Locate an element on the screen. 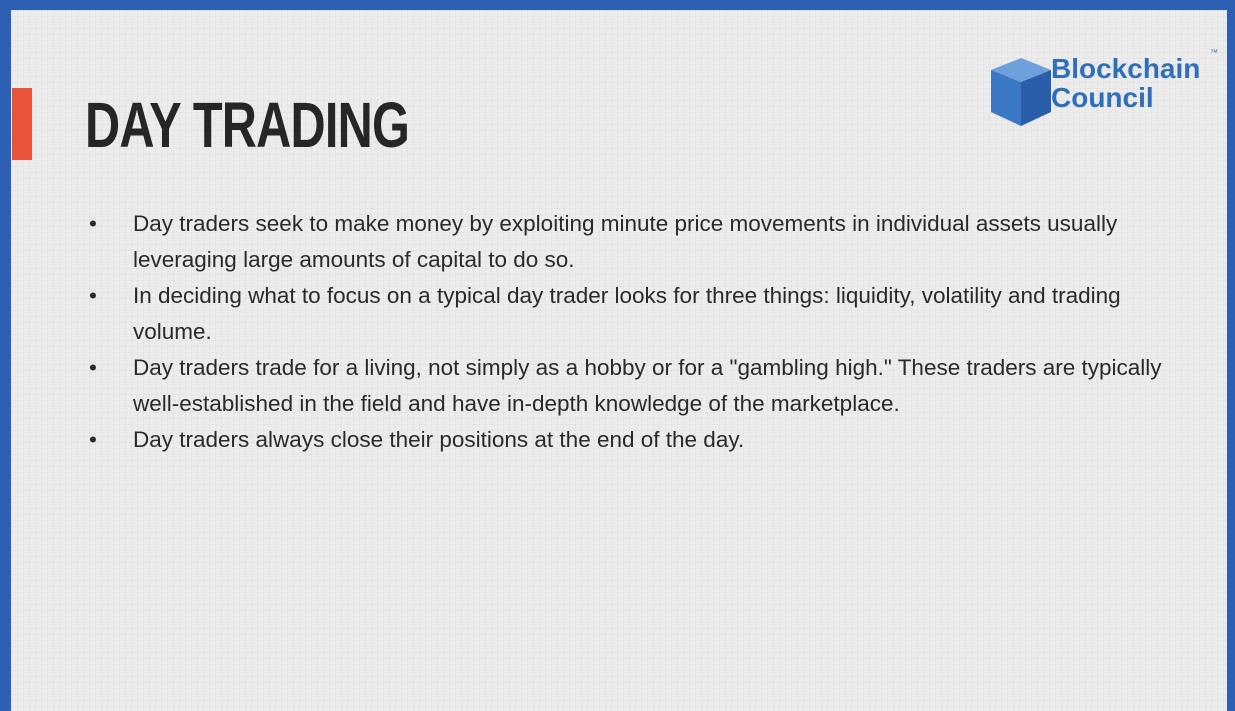  logo-line: Council is located at coordinates (1102, 97).